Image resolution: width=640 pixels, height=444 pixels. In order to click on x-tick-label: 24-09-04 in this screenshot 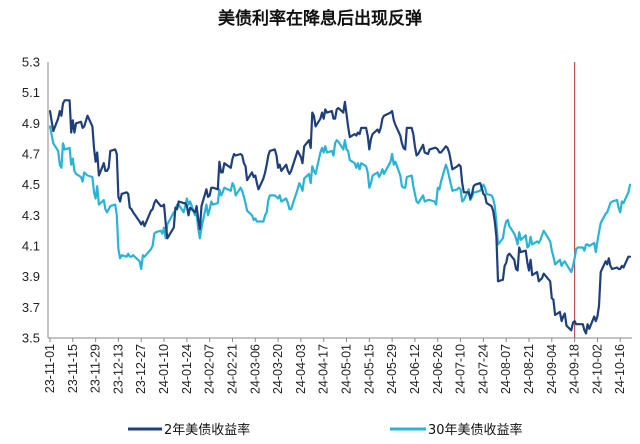, I will do `click(552, 369)`.